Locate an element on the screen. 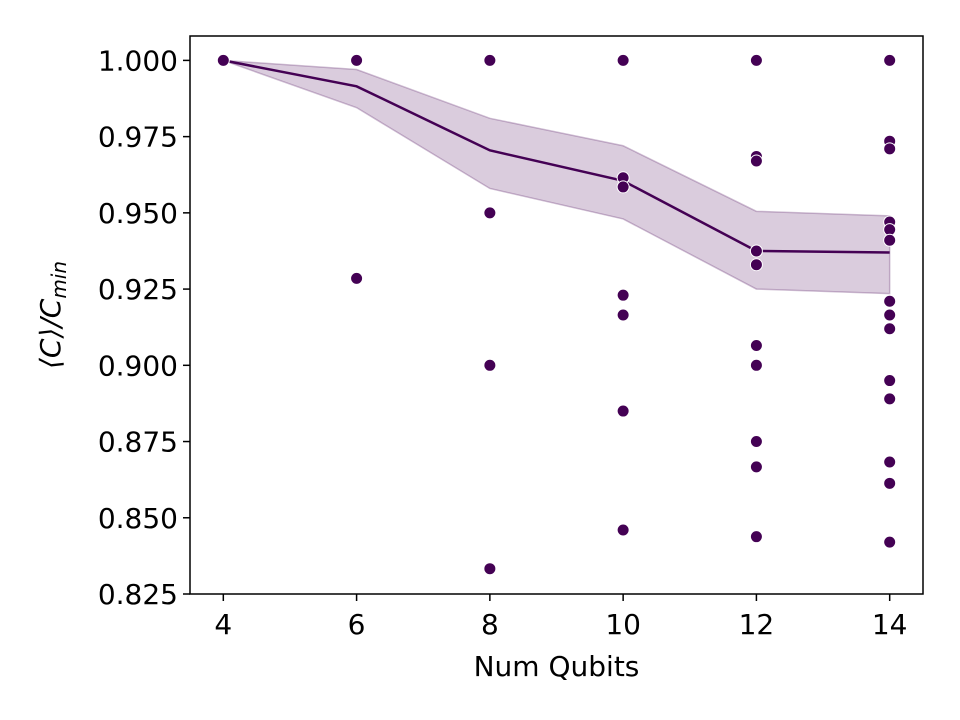 The image size is (960, 720). y-axis-label: ⟨C⟩/Cmin is located at coordinates (52, 315).